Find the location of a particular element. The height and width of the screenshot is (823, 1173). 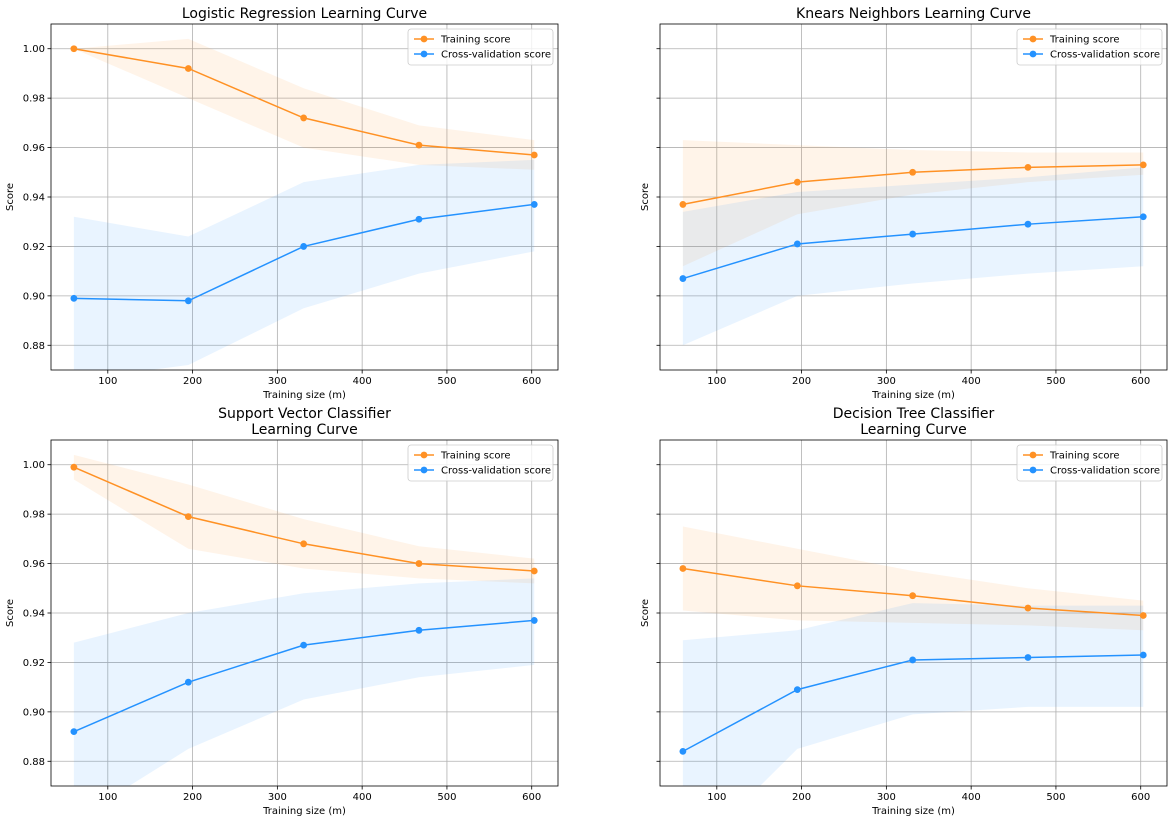

plot-content is located at coordinates (913, 656).